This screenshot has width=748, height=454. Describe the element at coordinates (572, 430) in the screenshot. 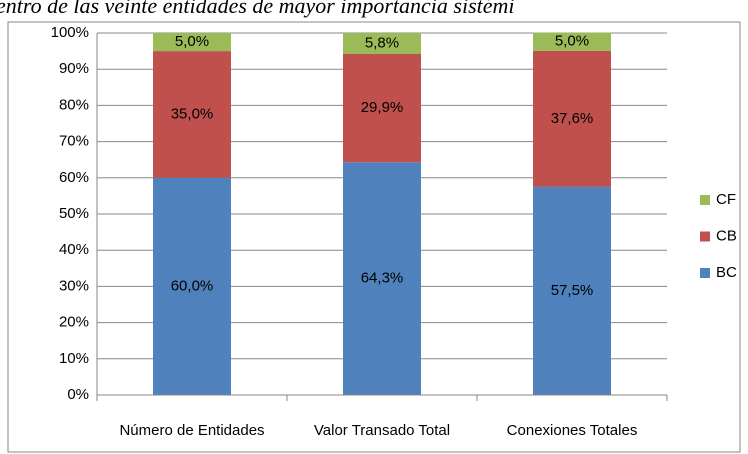

I see `x-tick-label: Conexiones Totales` at that location.